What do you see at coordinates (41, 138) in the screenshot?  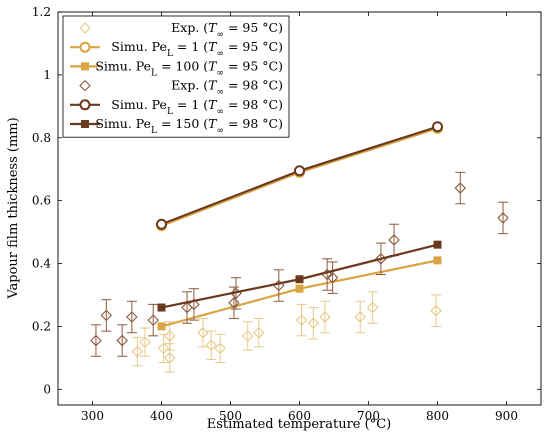 I see `y-tick-label: 0.8` at bounding box center [41, 138].